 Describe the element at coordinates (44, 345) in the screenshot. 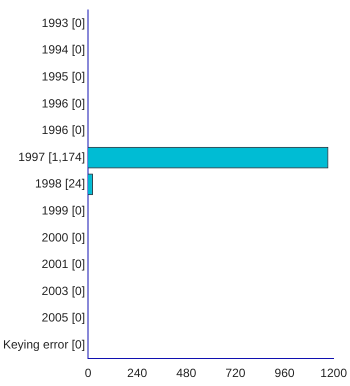

I see `y-tick-label: Keying error [0]` at that location.